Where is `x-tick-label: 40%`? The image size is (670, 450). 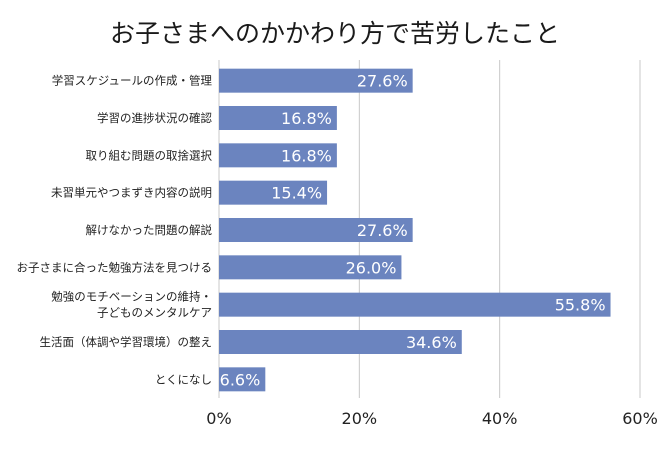 x-tick-label: 40% is located at coordinates (500, 418).